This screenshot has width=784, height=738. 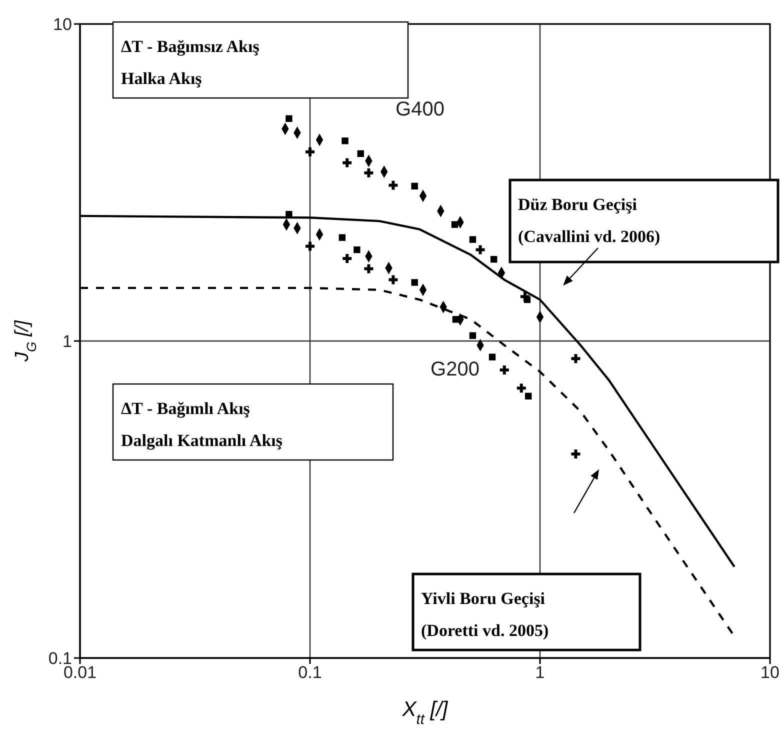 I want to click on x-tick-label: 0.01, so click(x=80, y=672).